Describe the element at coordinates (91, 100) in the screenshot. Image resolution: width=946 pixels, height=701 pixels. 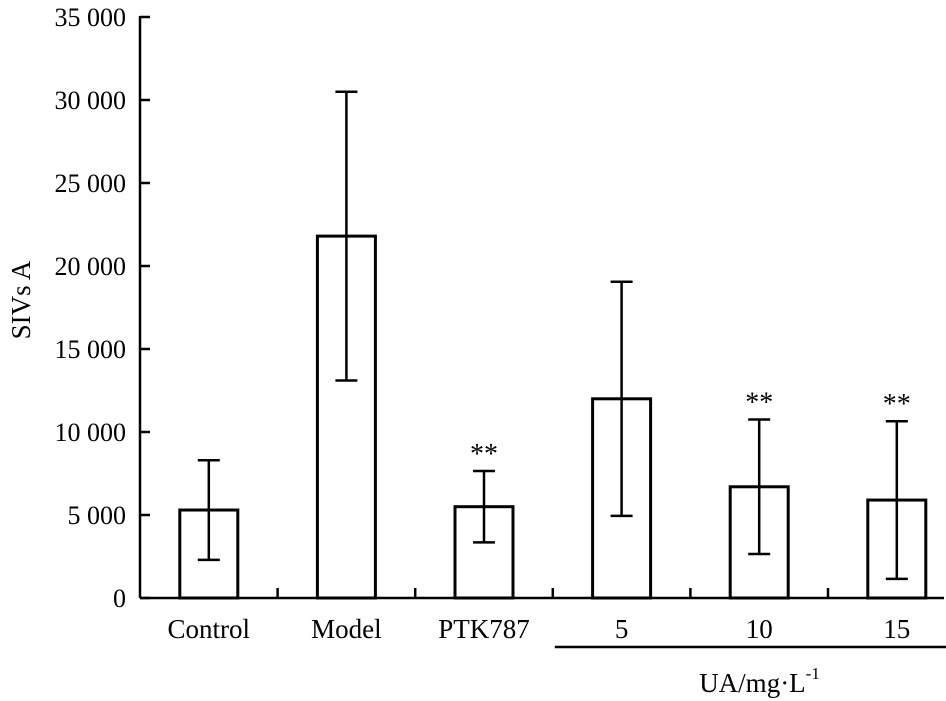
I see `y-tick-label: 30 000` at that location.